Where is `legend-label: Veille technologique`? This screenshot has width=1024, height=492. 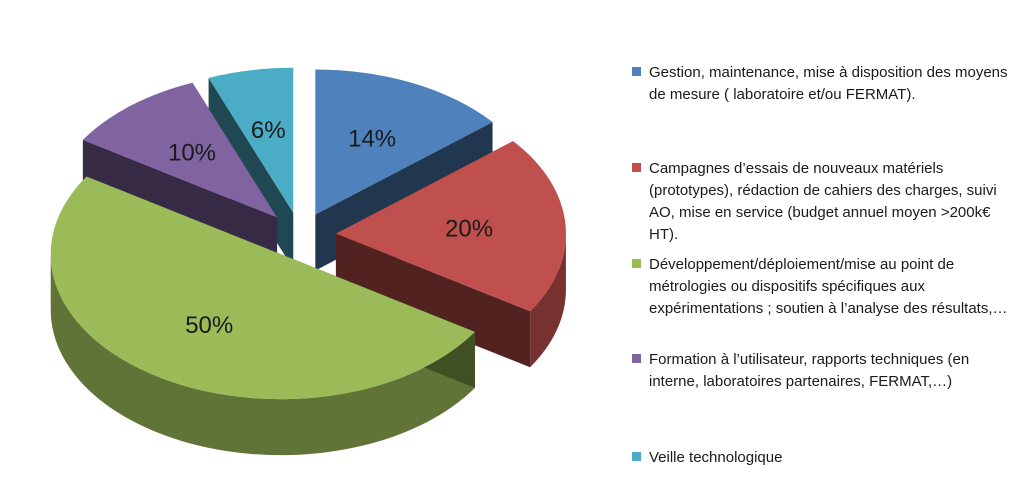 legend-label: Veille technologique is located at coordinates (716, 457).